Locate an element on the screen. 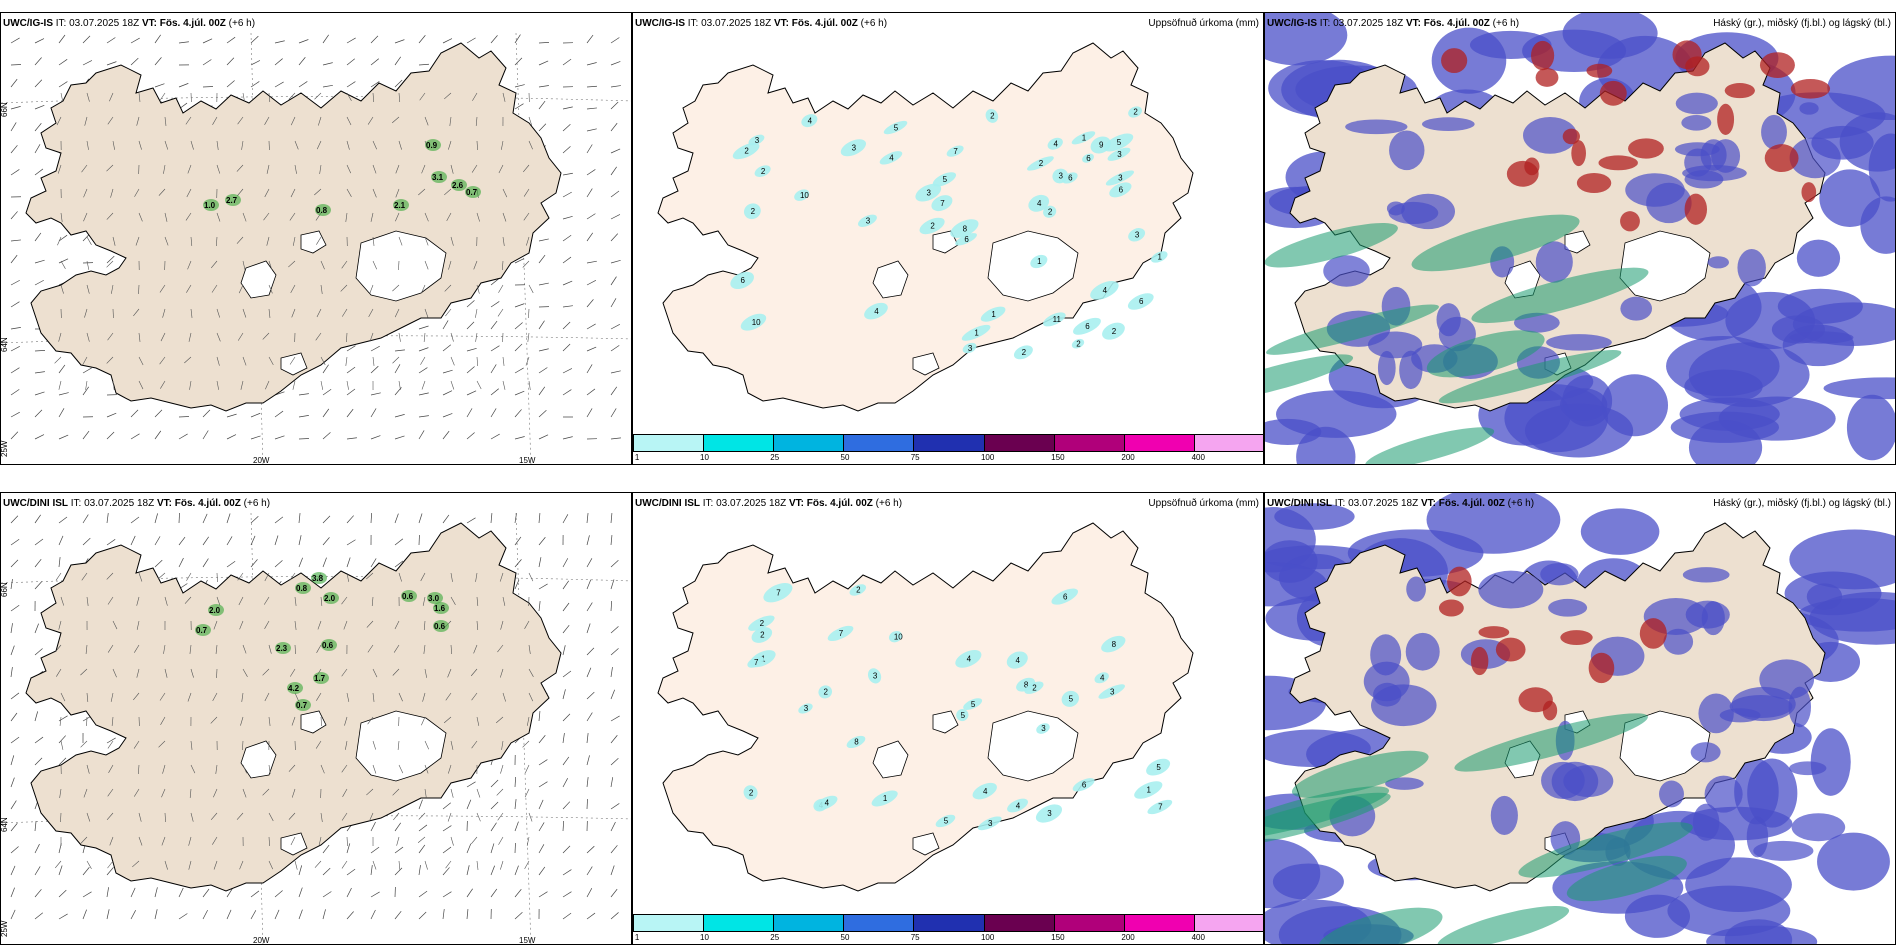 This screenshot has height=950, width=1900. precip-value: 2 is located at coordinates (932, 226).